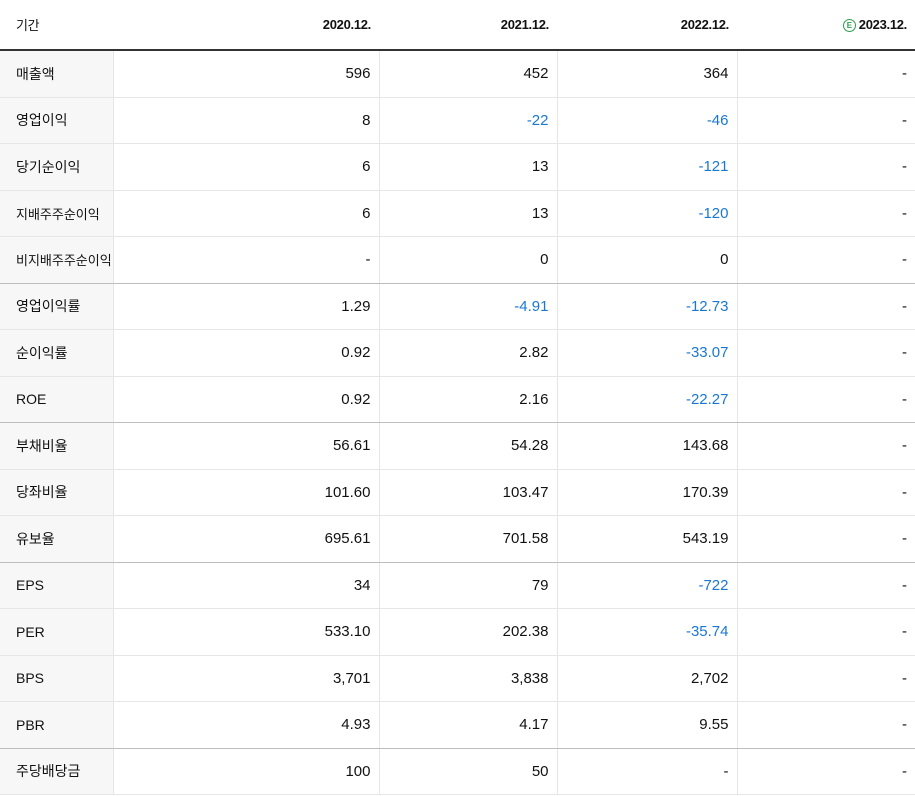 This screenshot has width=915, height=796. I want to click on table-row-operating-margin: 영업이익률 1.29 -4.91 -12.73-, so click(457, 306).